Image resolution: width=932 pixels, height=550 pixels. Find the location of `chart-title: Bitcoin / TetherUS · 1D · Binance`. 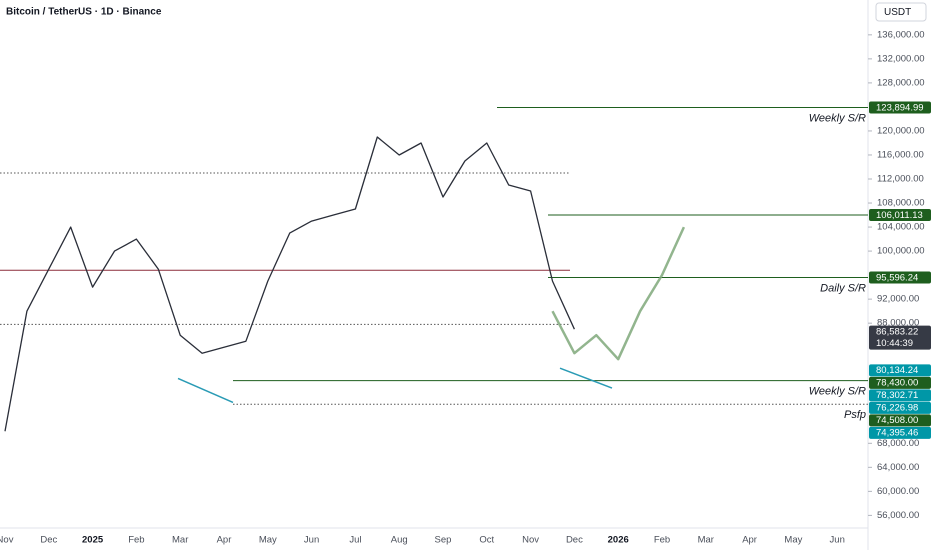

chart-title: Bitcoin / TetherUS · 1D · Binance is located at coordinates (84, 12).